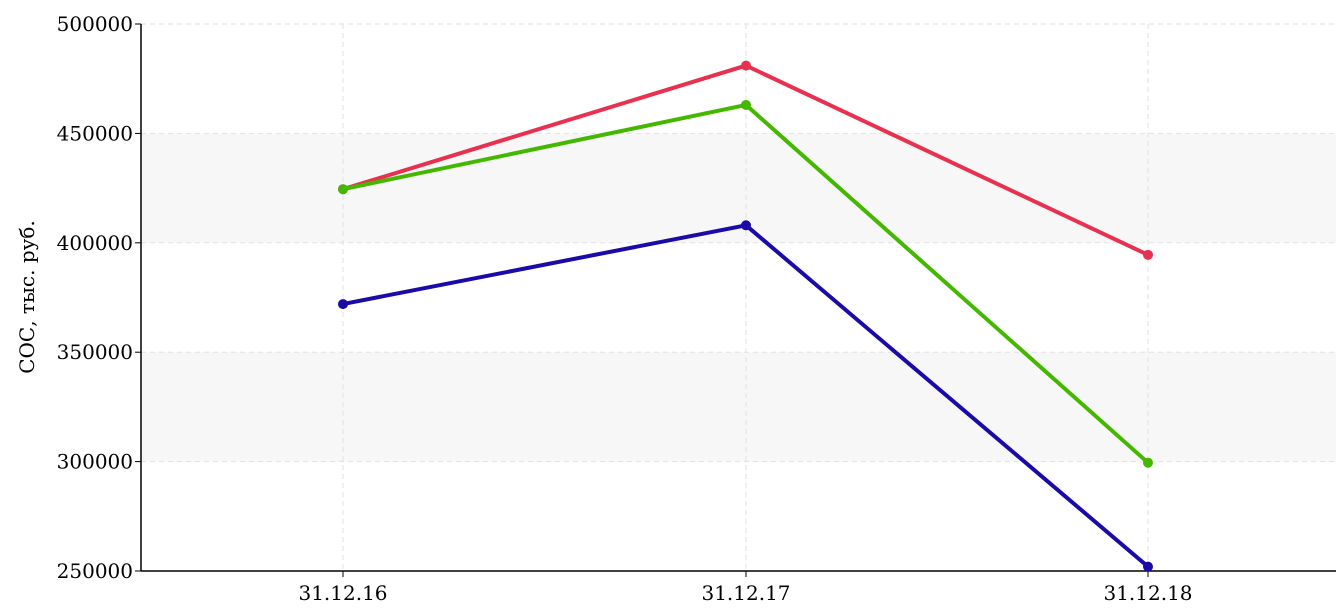  What do you see at coordinates (95, 462) in the screenshot?
I see `y-tick-label-1: 300000` at bounding box center [95, 462].